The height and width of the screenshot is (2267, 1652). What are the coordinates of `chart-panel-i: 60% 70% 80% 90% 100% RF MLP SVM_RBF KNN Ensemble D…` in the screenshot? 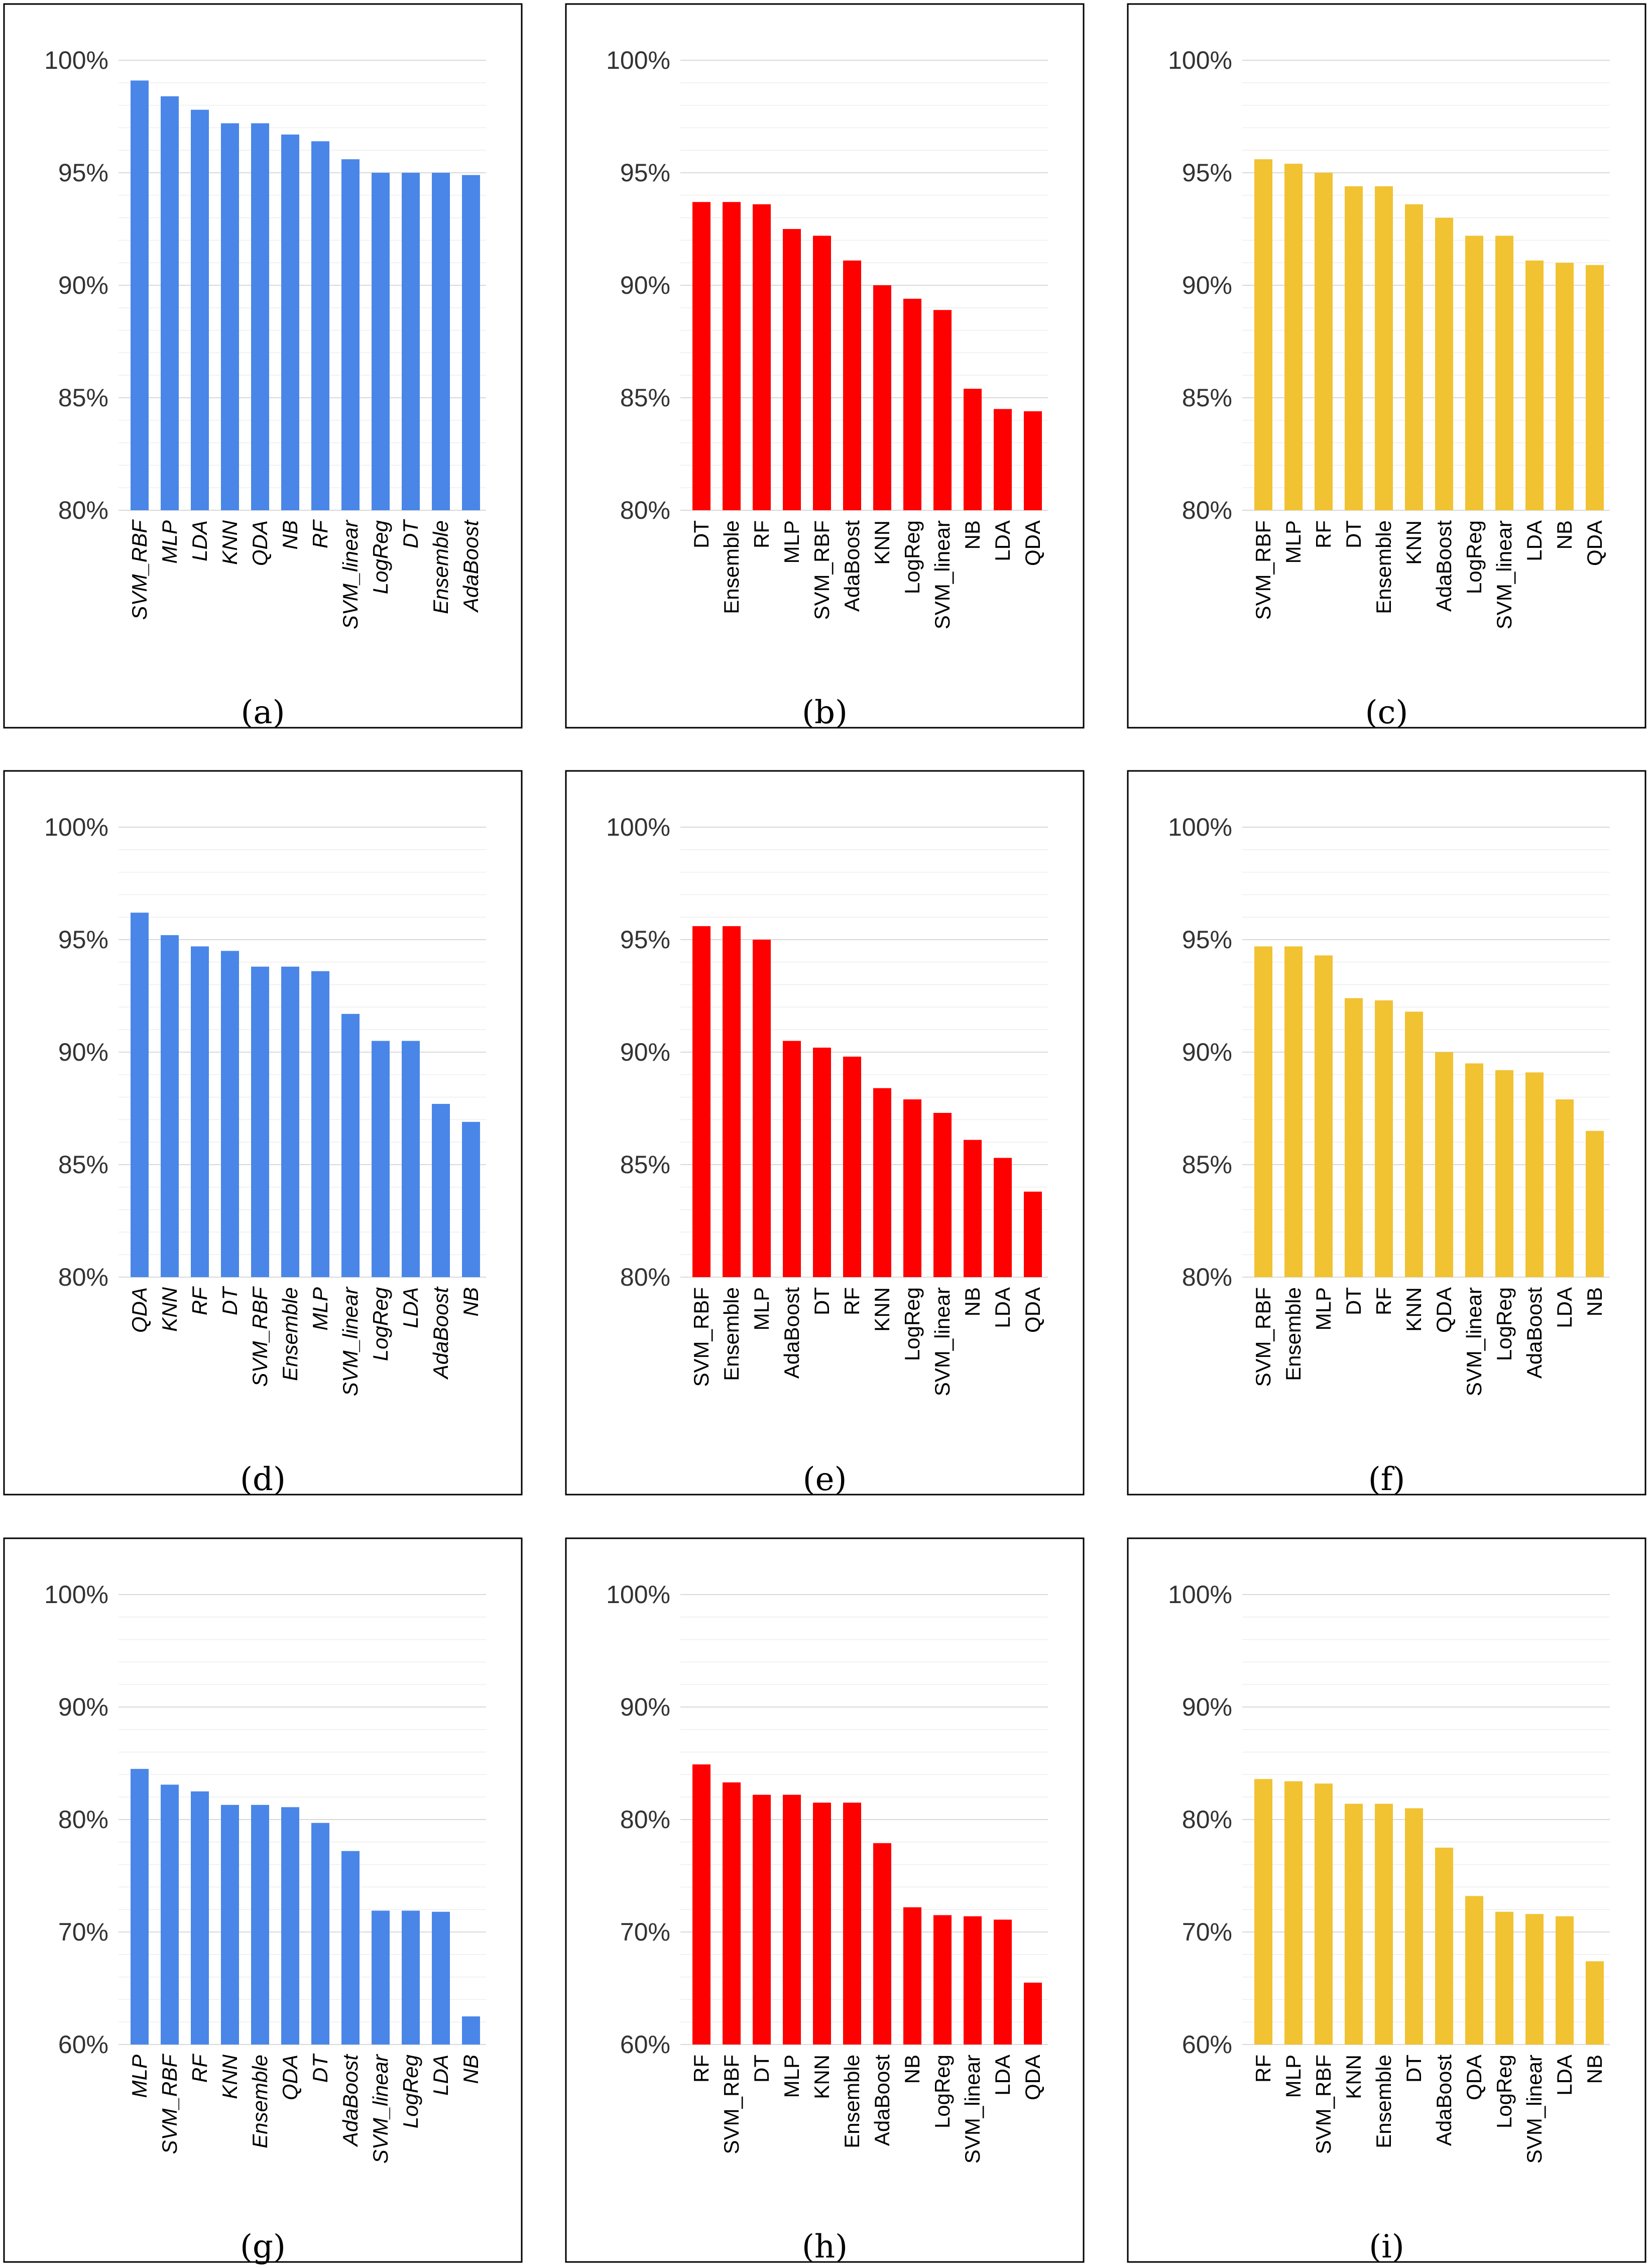 It's located at (1386, 1901).